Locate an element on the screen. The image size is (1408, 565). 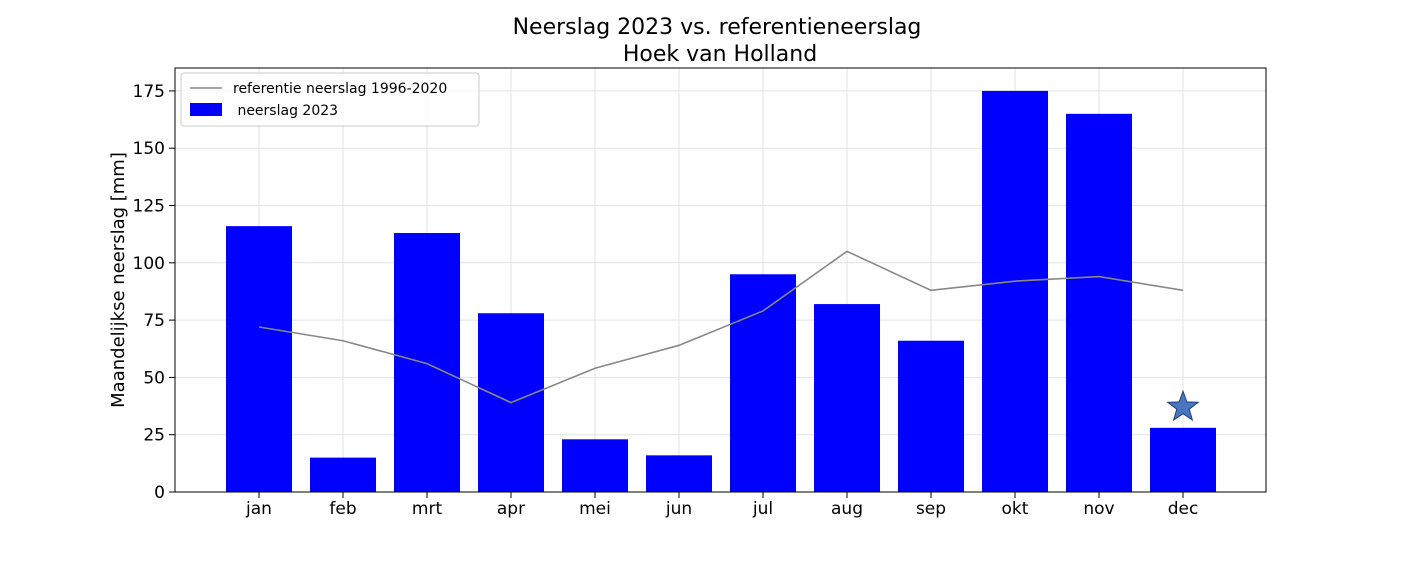
star-marker-dec is located at coordinates (1183, 405).